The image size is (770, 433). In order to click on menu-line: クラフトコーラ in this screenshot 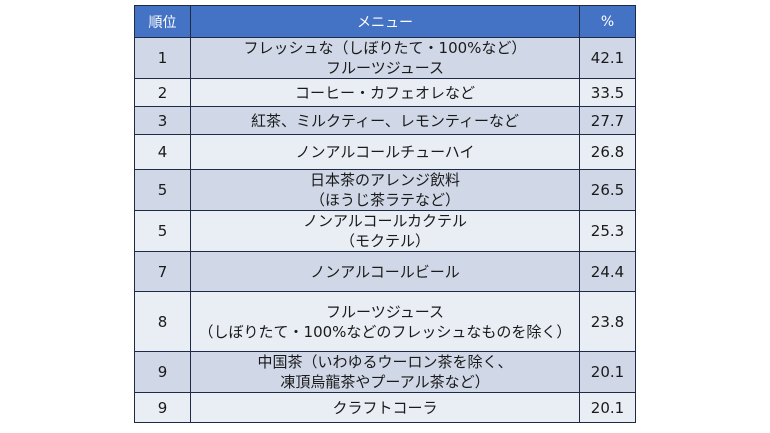, I will do `click(385, 407)`.